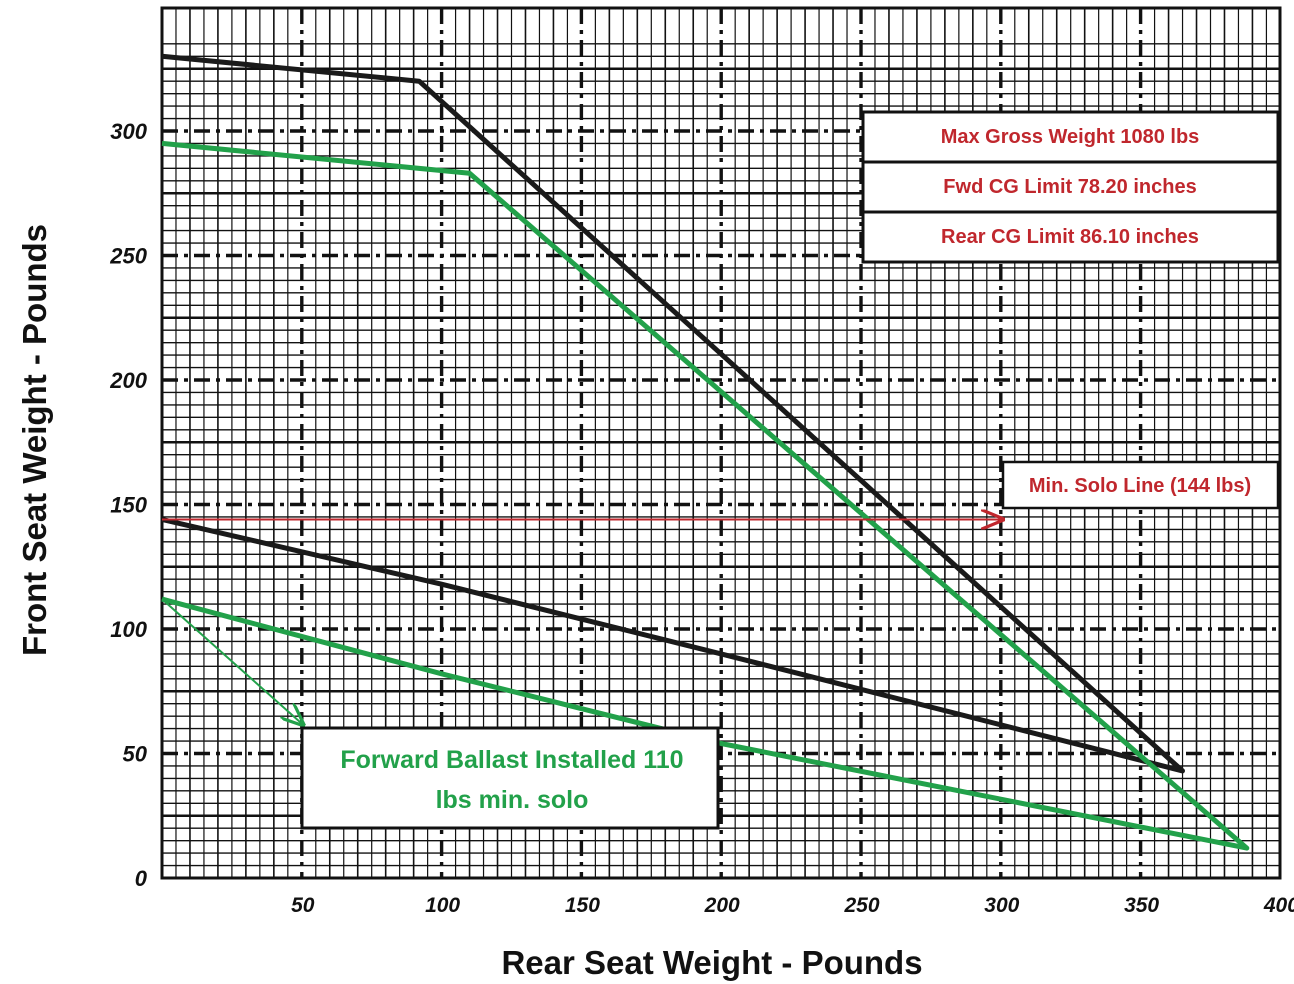 This screenshot has height=984, width=1294. I want to click on y-tick-label: 150, so click(128, 505).